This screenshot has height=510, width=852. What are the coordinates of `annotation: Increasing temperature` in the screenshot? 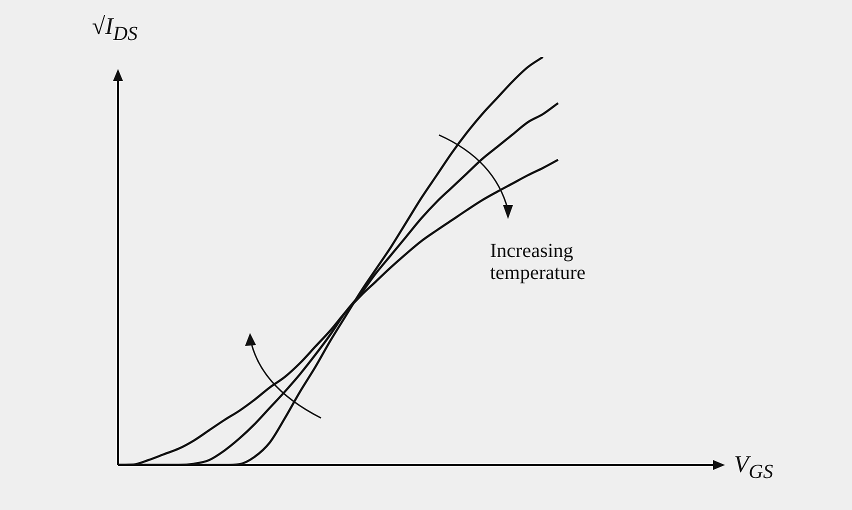 It's located at (538, 262).